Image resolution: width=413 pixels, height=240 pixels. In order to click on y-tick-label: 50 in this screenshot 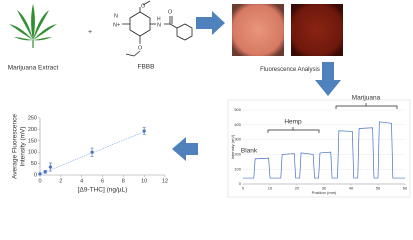, I will do `click(34, 164)`.